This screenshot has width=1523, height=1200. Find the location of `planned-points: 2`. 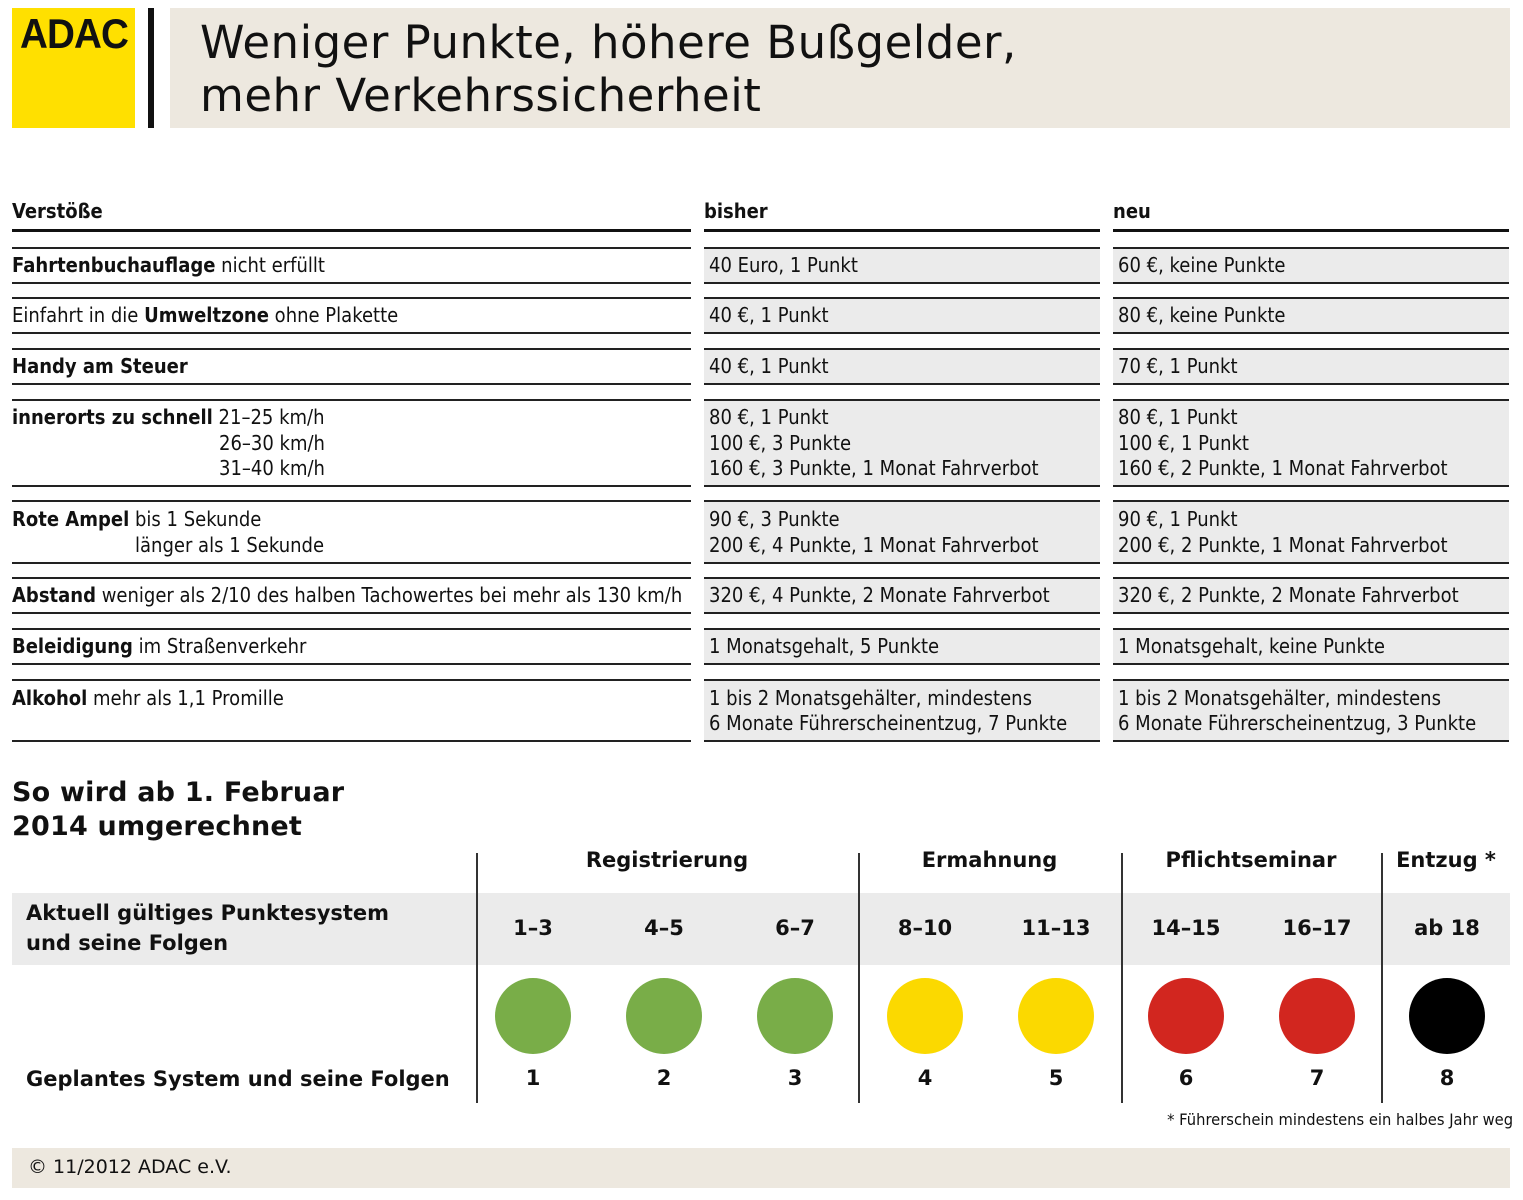

planned-points: 2 is located at coordinates (664, 1078).